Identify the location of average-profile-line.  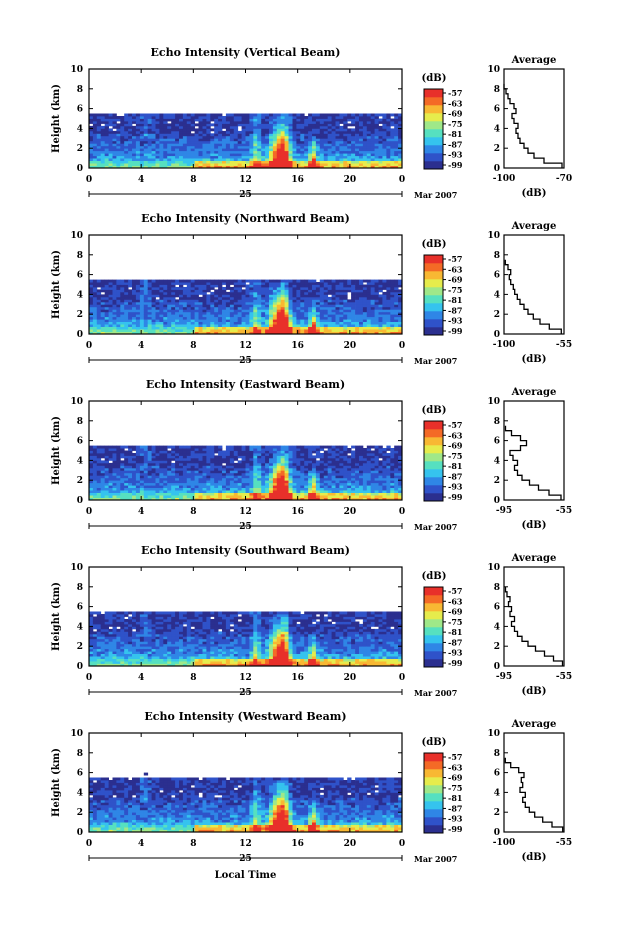
(533, 125).